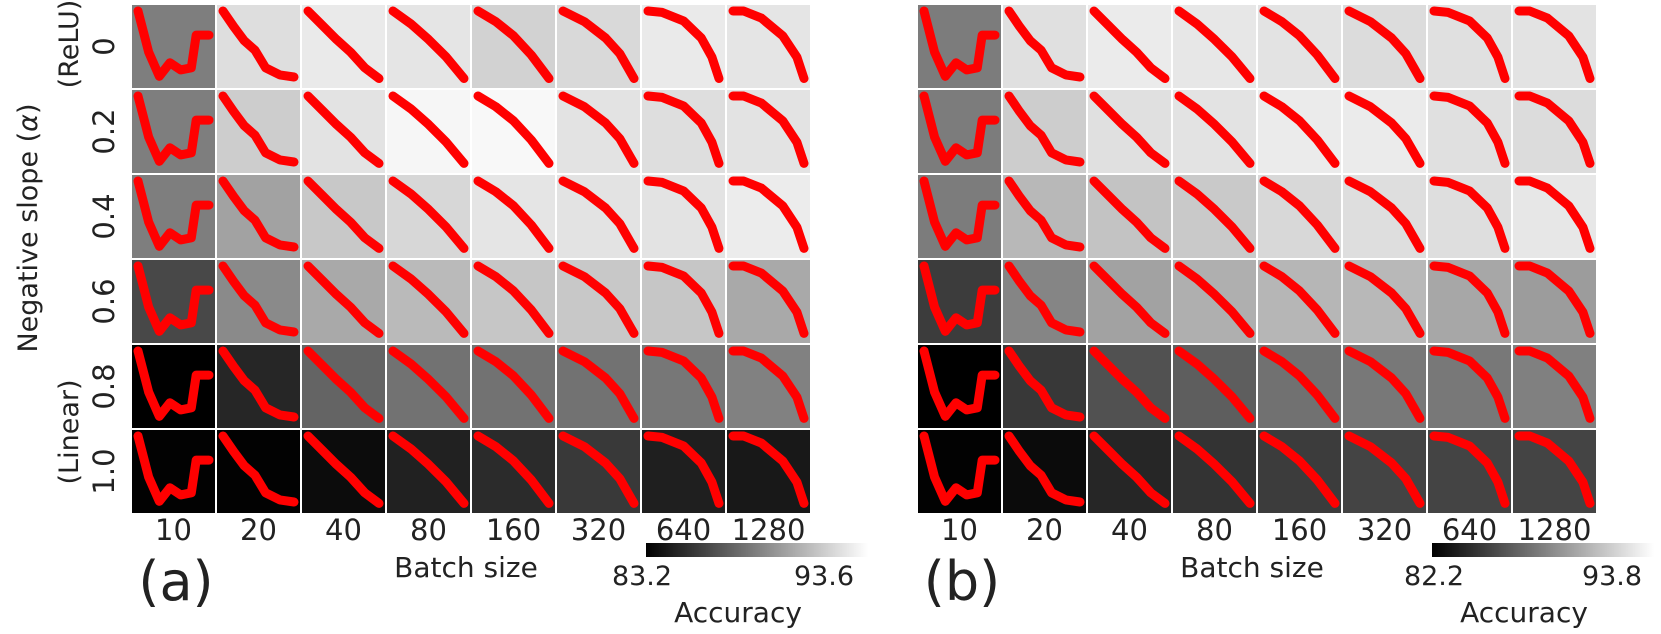 The height and width of the screenshot is (634, 1661). I want to click on panel-a-colorbar-min: 83.2, so click(642, 576).